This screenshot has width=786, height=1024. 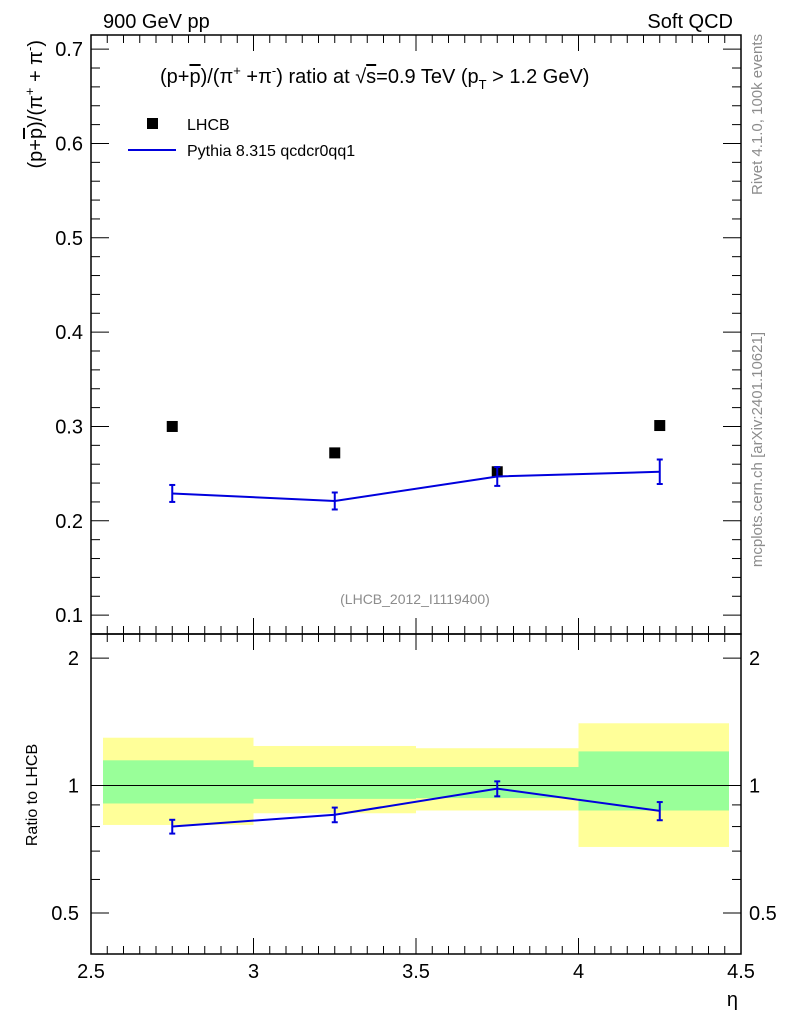 What do you see at coordinates (152, 123) in the screenshot?
I see `legend-data-marker` at bounding box center [152, 123].